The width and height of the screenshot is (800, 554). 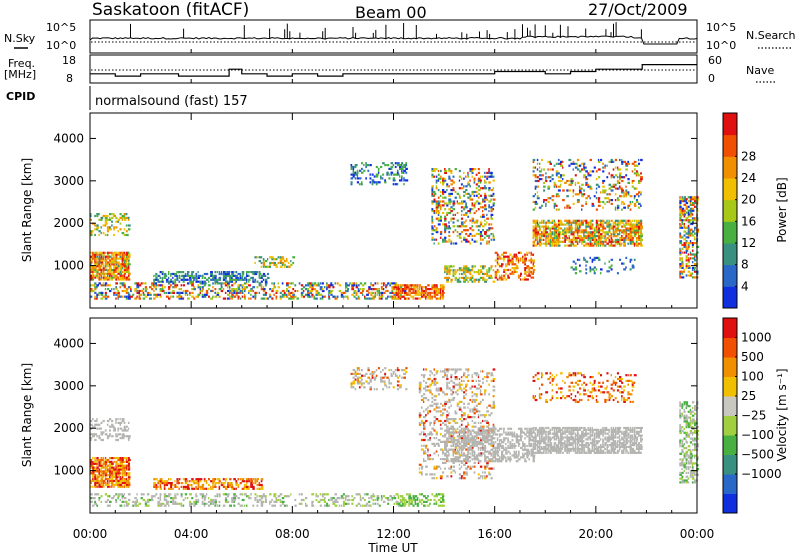 What do you see at coordinates (748, 396) in the screenshot?
I see `colorbar-tick-label: 25` at bounding box center [748, 396].